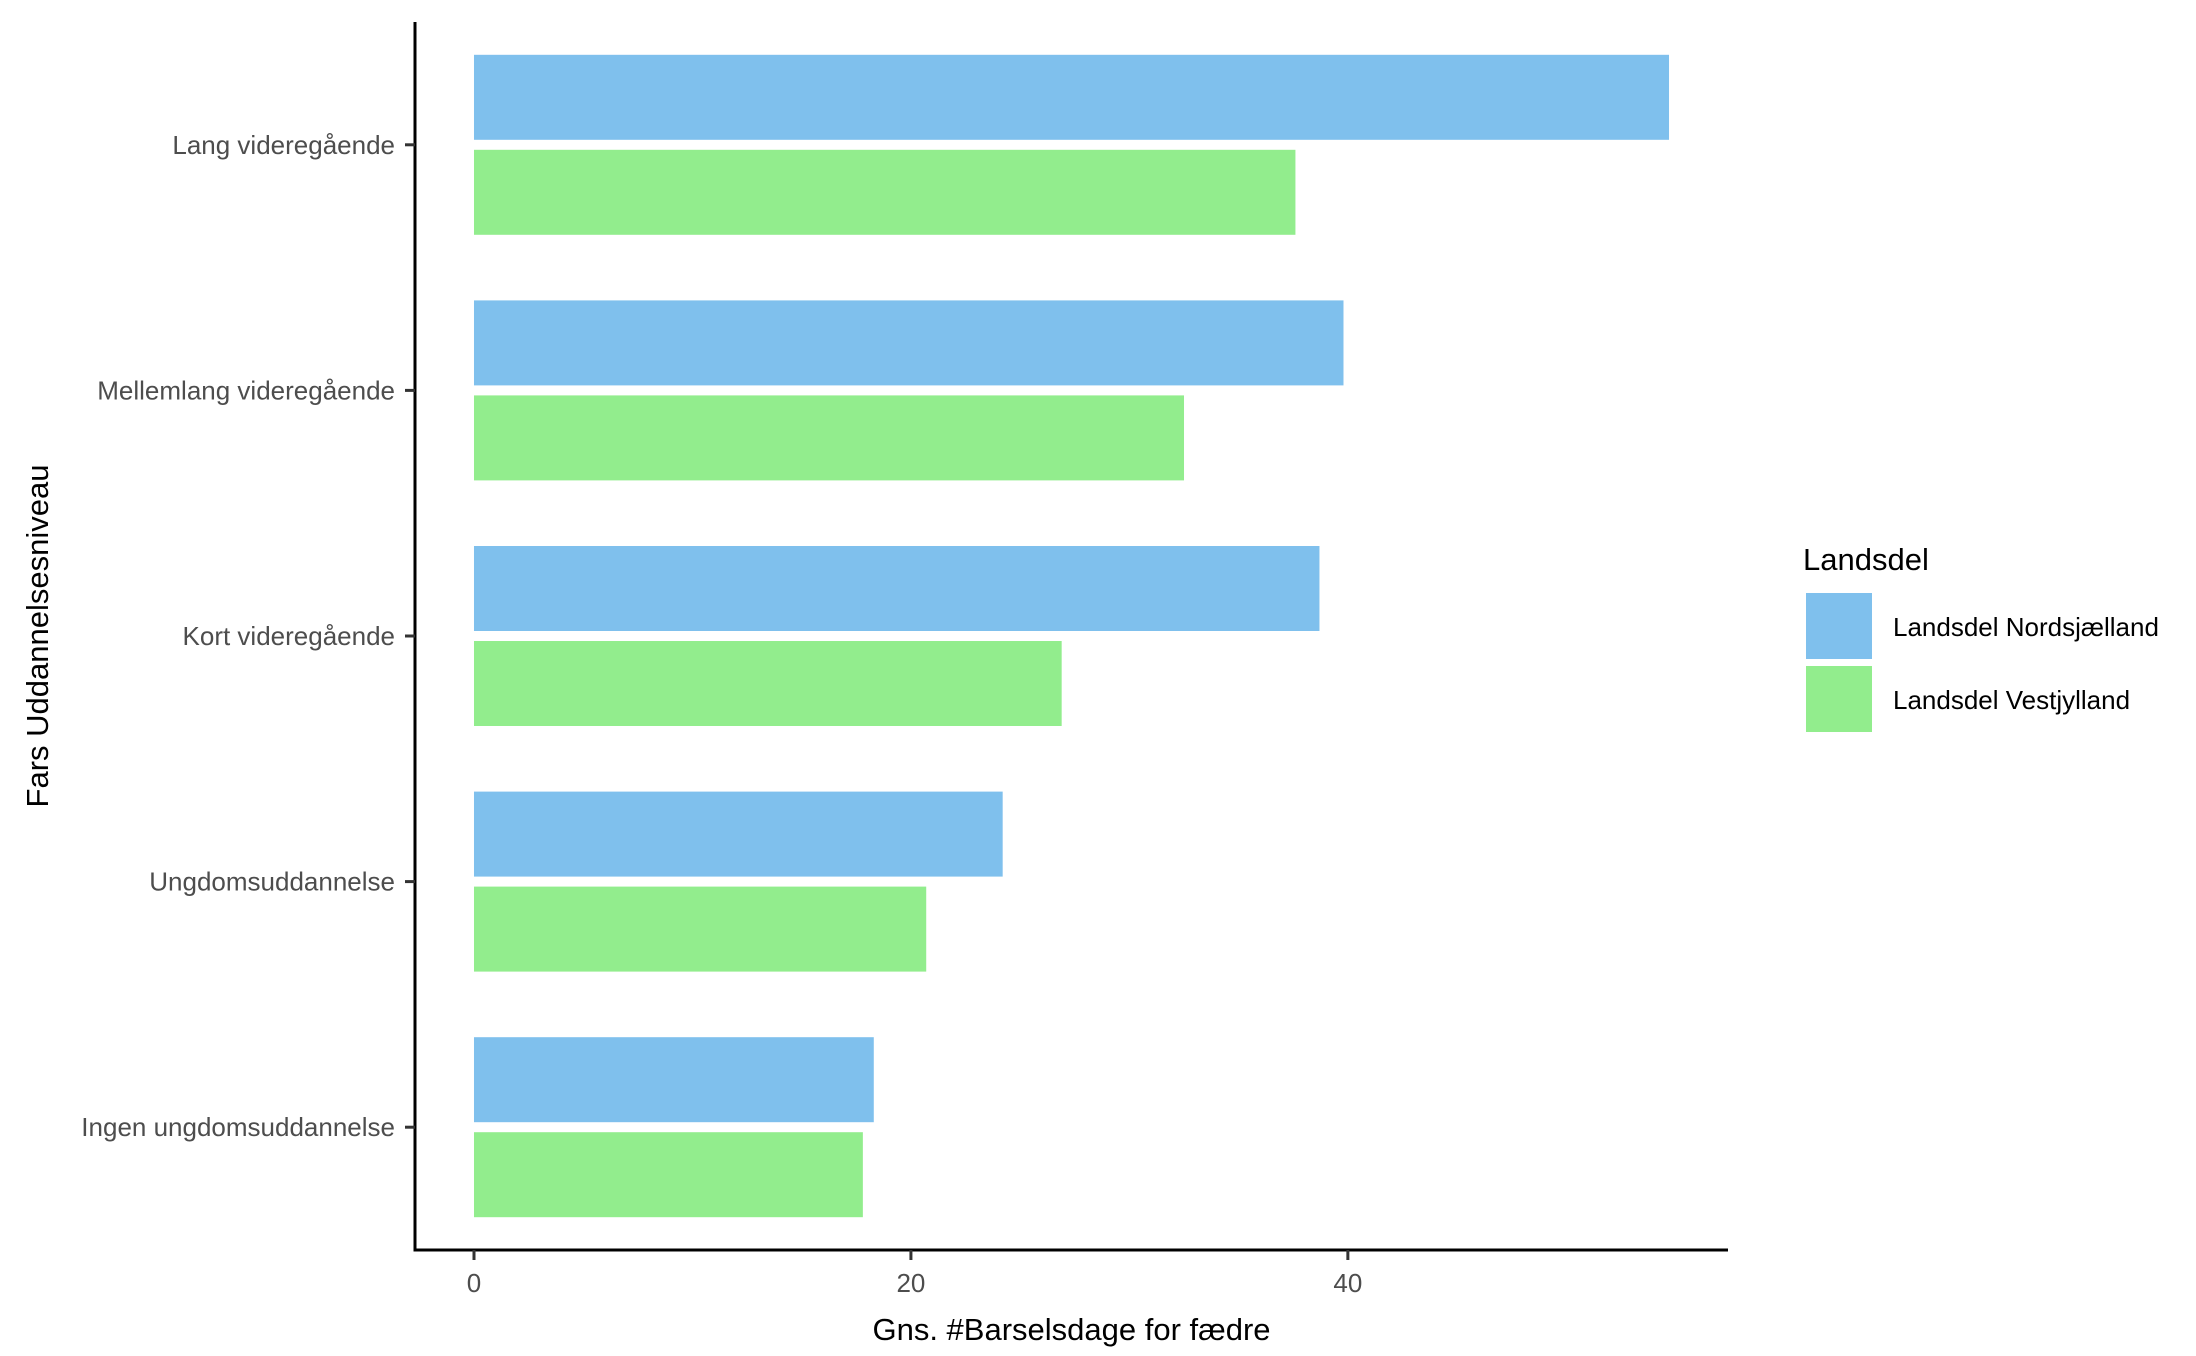 The height and width of the screenshot is (1356, 2196). I want to click on y-tick-label: Ingen ungdomsuddannelse, so click(238, 1127).